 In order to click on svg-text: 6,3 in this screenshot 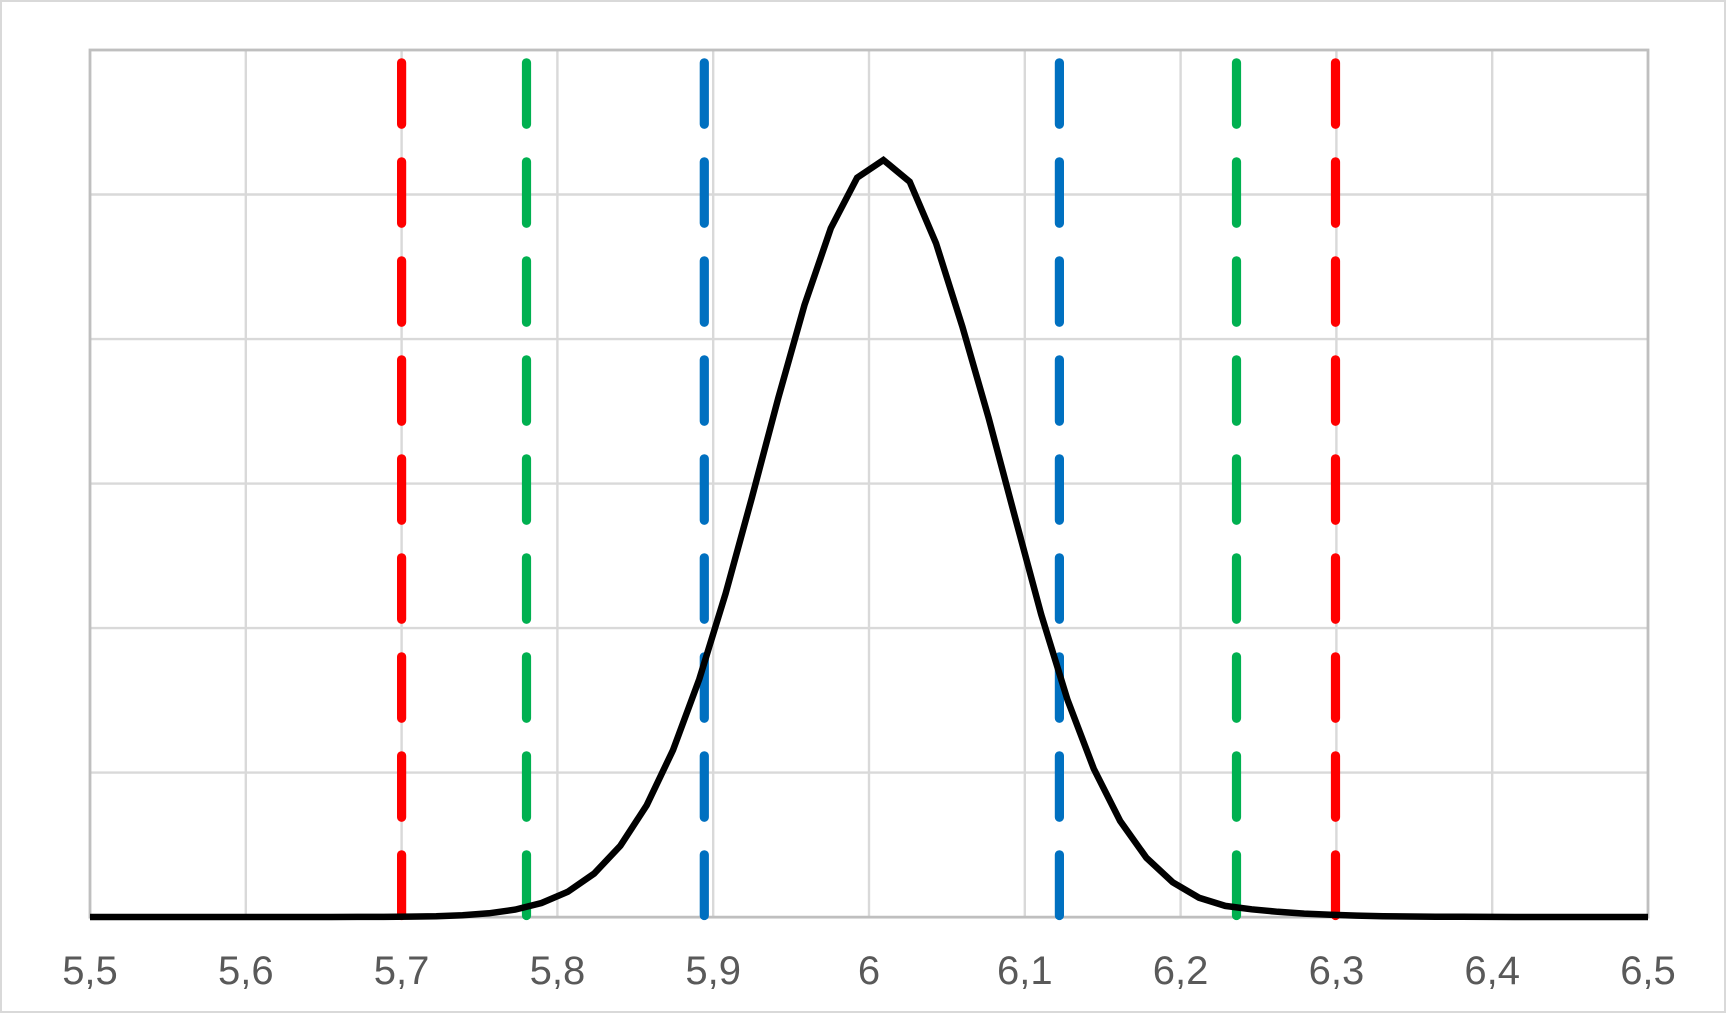, I will do `click(1336, 971)`.